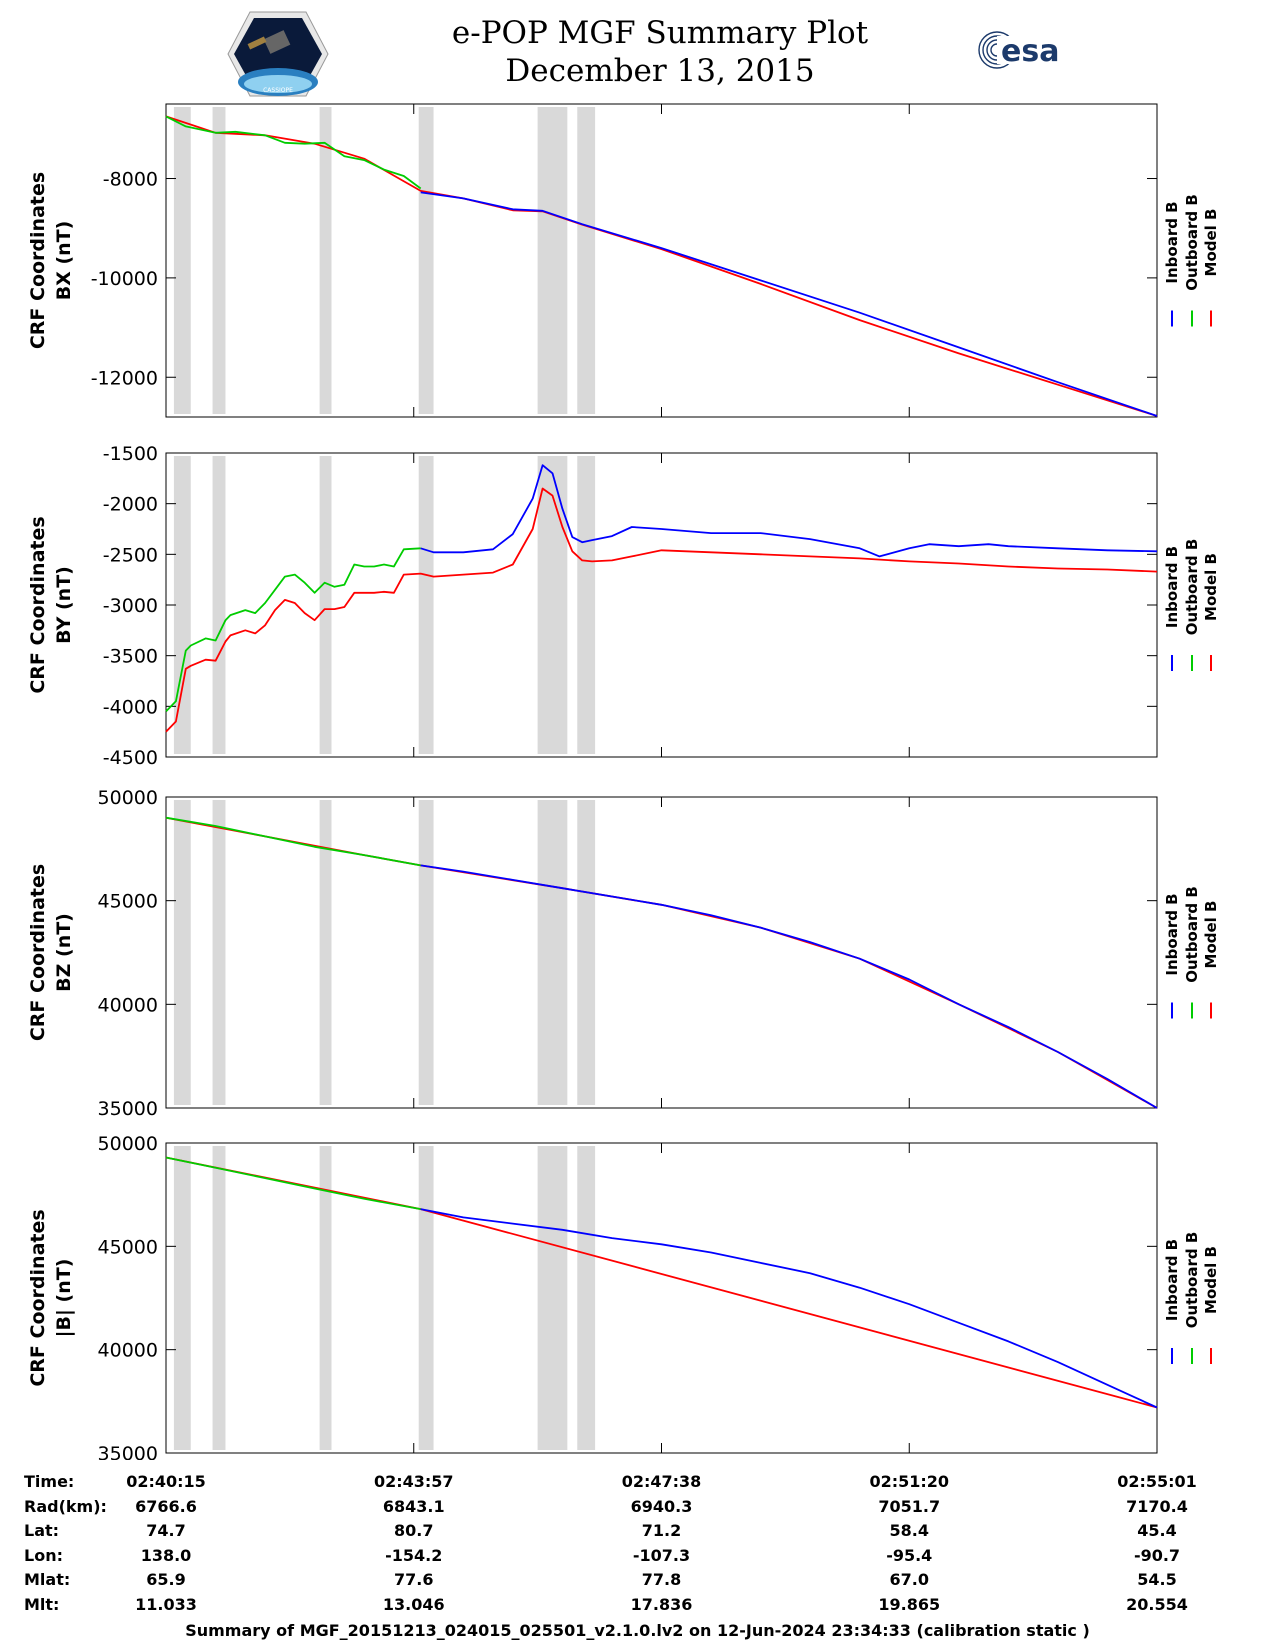 This screenshot has height=1650, width=1275. Describe the element at coordinates (64, 605) in the screenshot. I see `y-axis-label: BY (nT)` at that location.